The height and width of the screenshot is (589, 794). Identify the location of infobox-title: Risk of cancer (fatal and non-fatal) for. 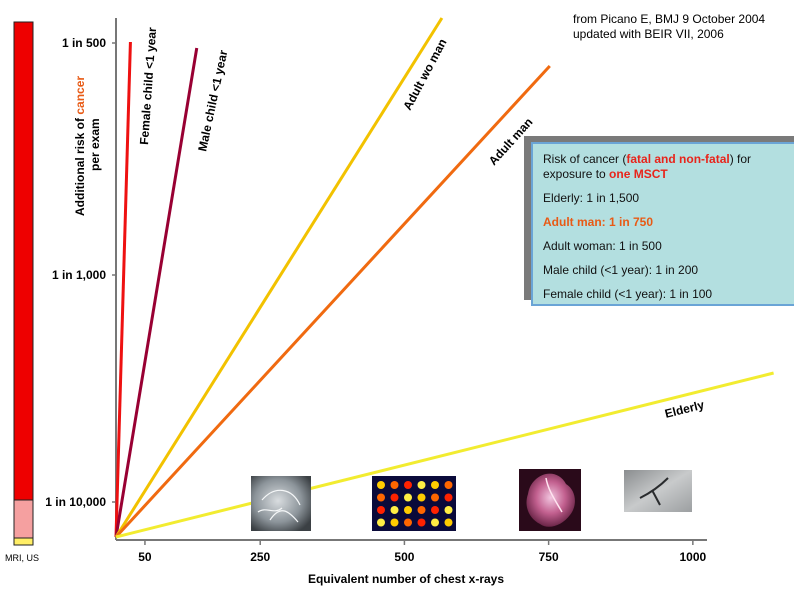
(647, 159).